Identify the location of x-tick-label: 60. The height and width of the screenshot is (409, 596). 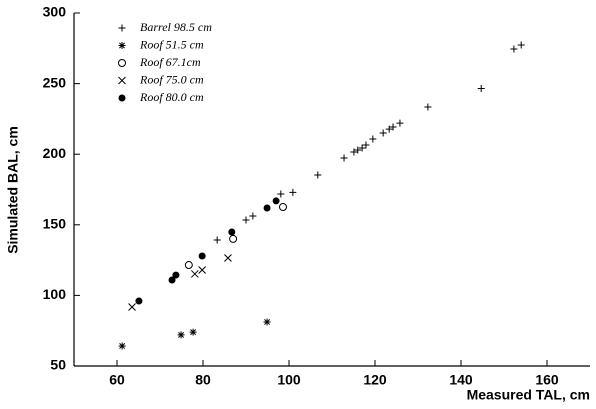
(117, 380).